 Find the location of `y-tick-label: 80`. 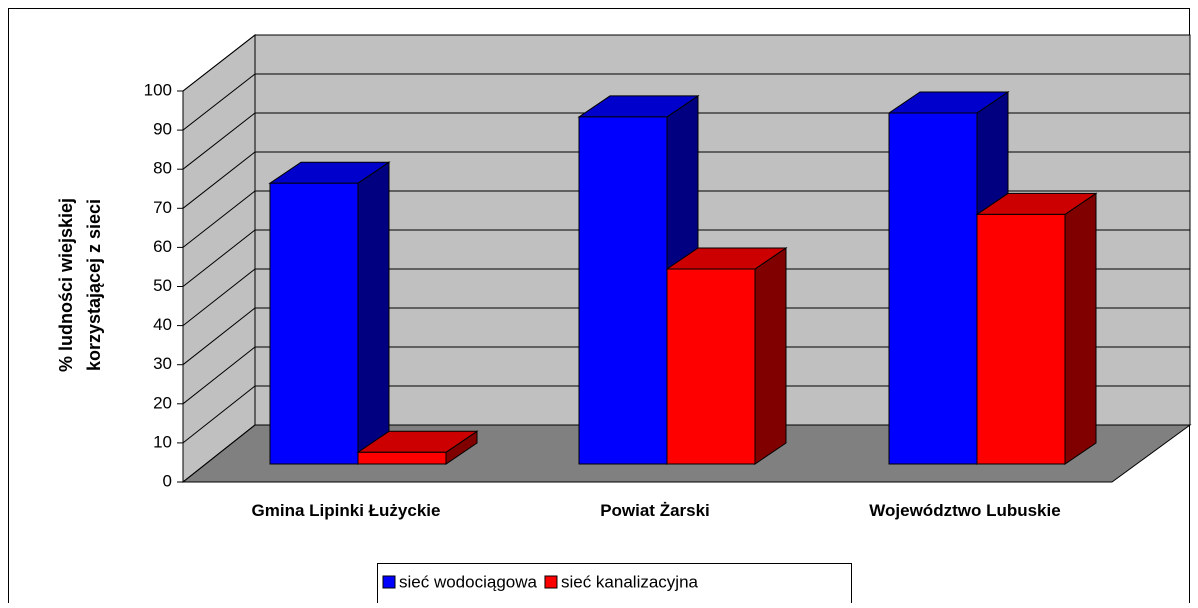

y-tick-label: 80 is located at coordinates (162, 168).